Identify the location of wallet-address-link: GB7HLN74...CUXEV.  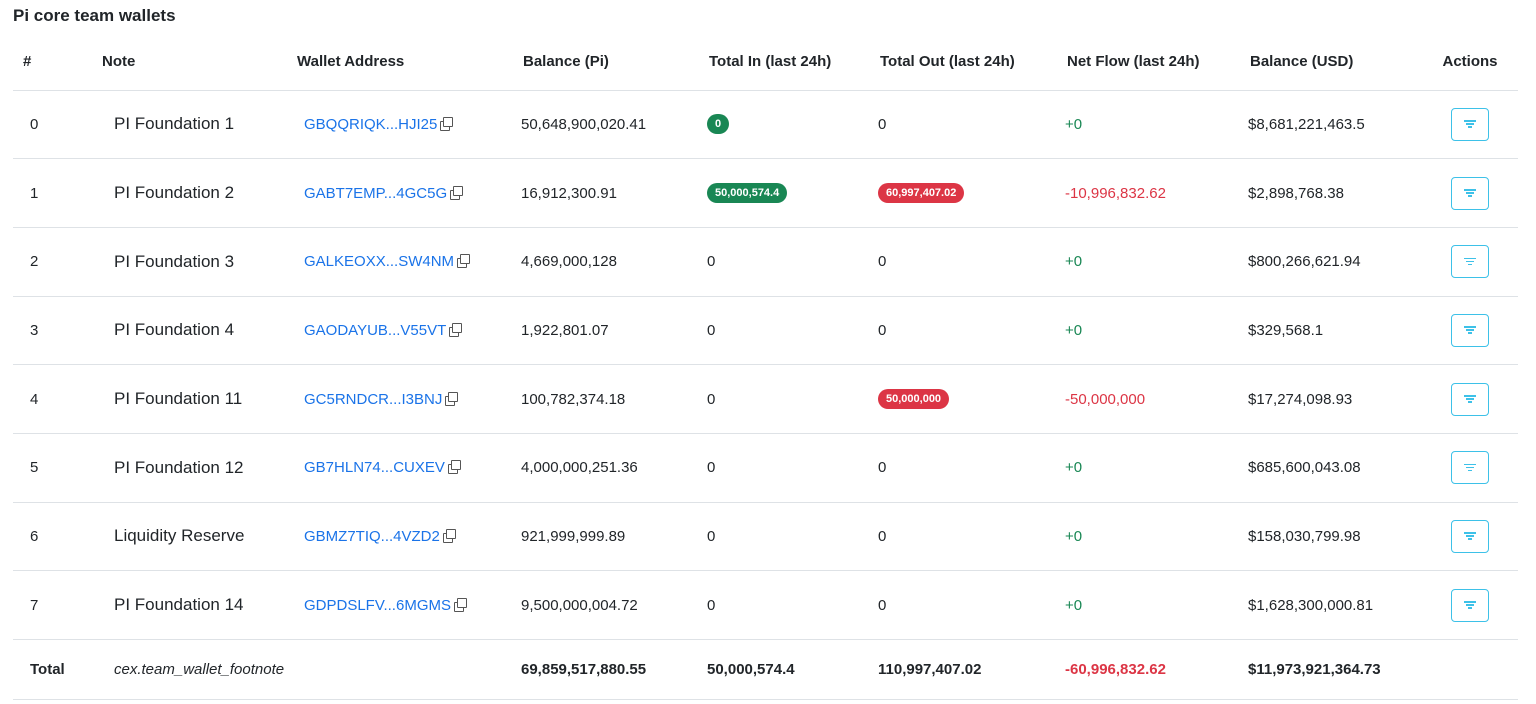
(374, 468).